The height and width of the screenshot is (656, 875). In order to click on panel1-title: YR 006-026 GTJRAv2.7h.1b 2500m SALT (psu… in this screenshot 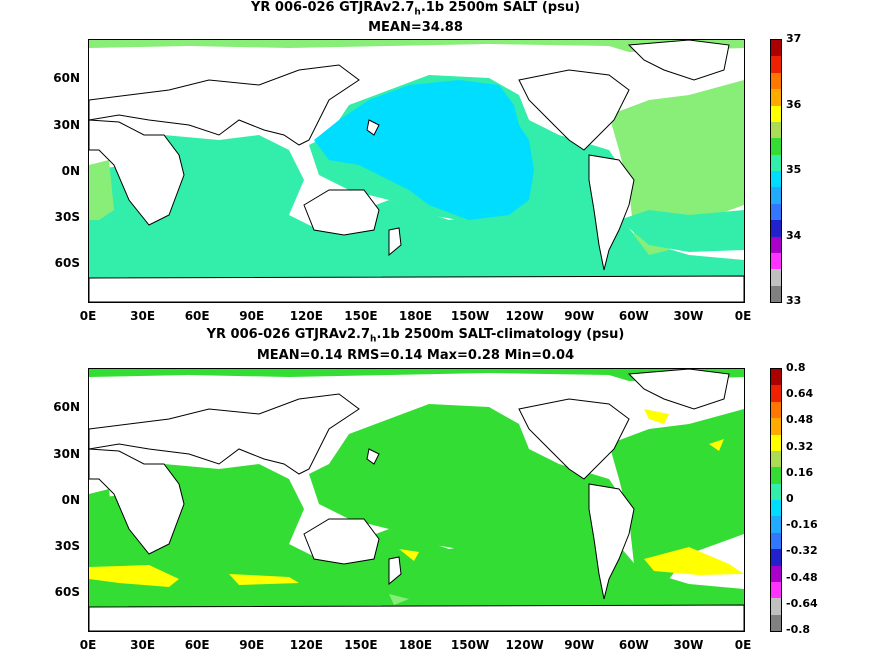, I will do `click(415, 10)`.